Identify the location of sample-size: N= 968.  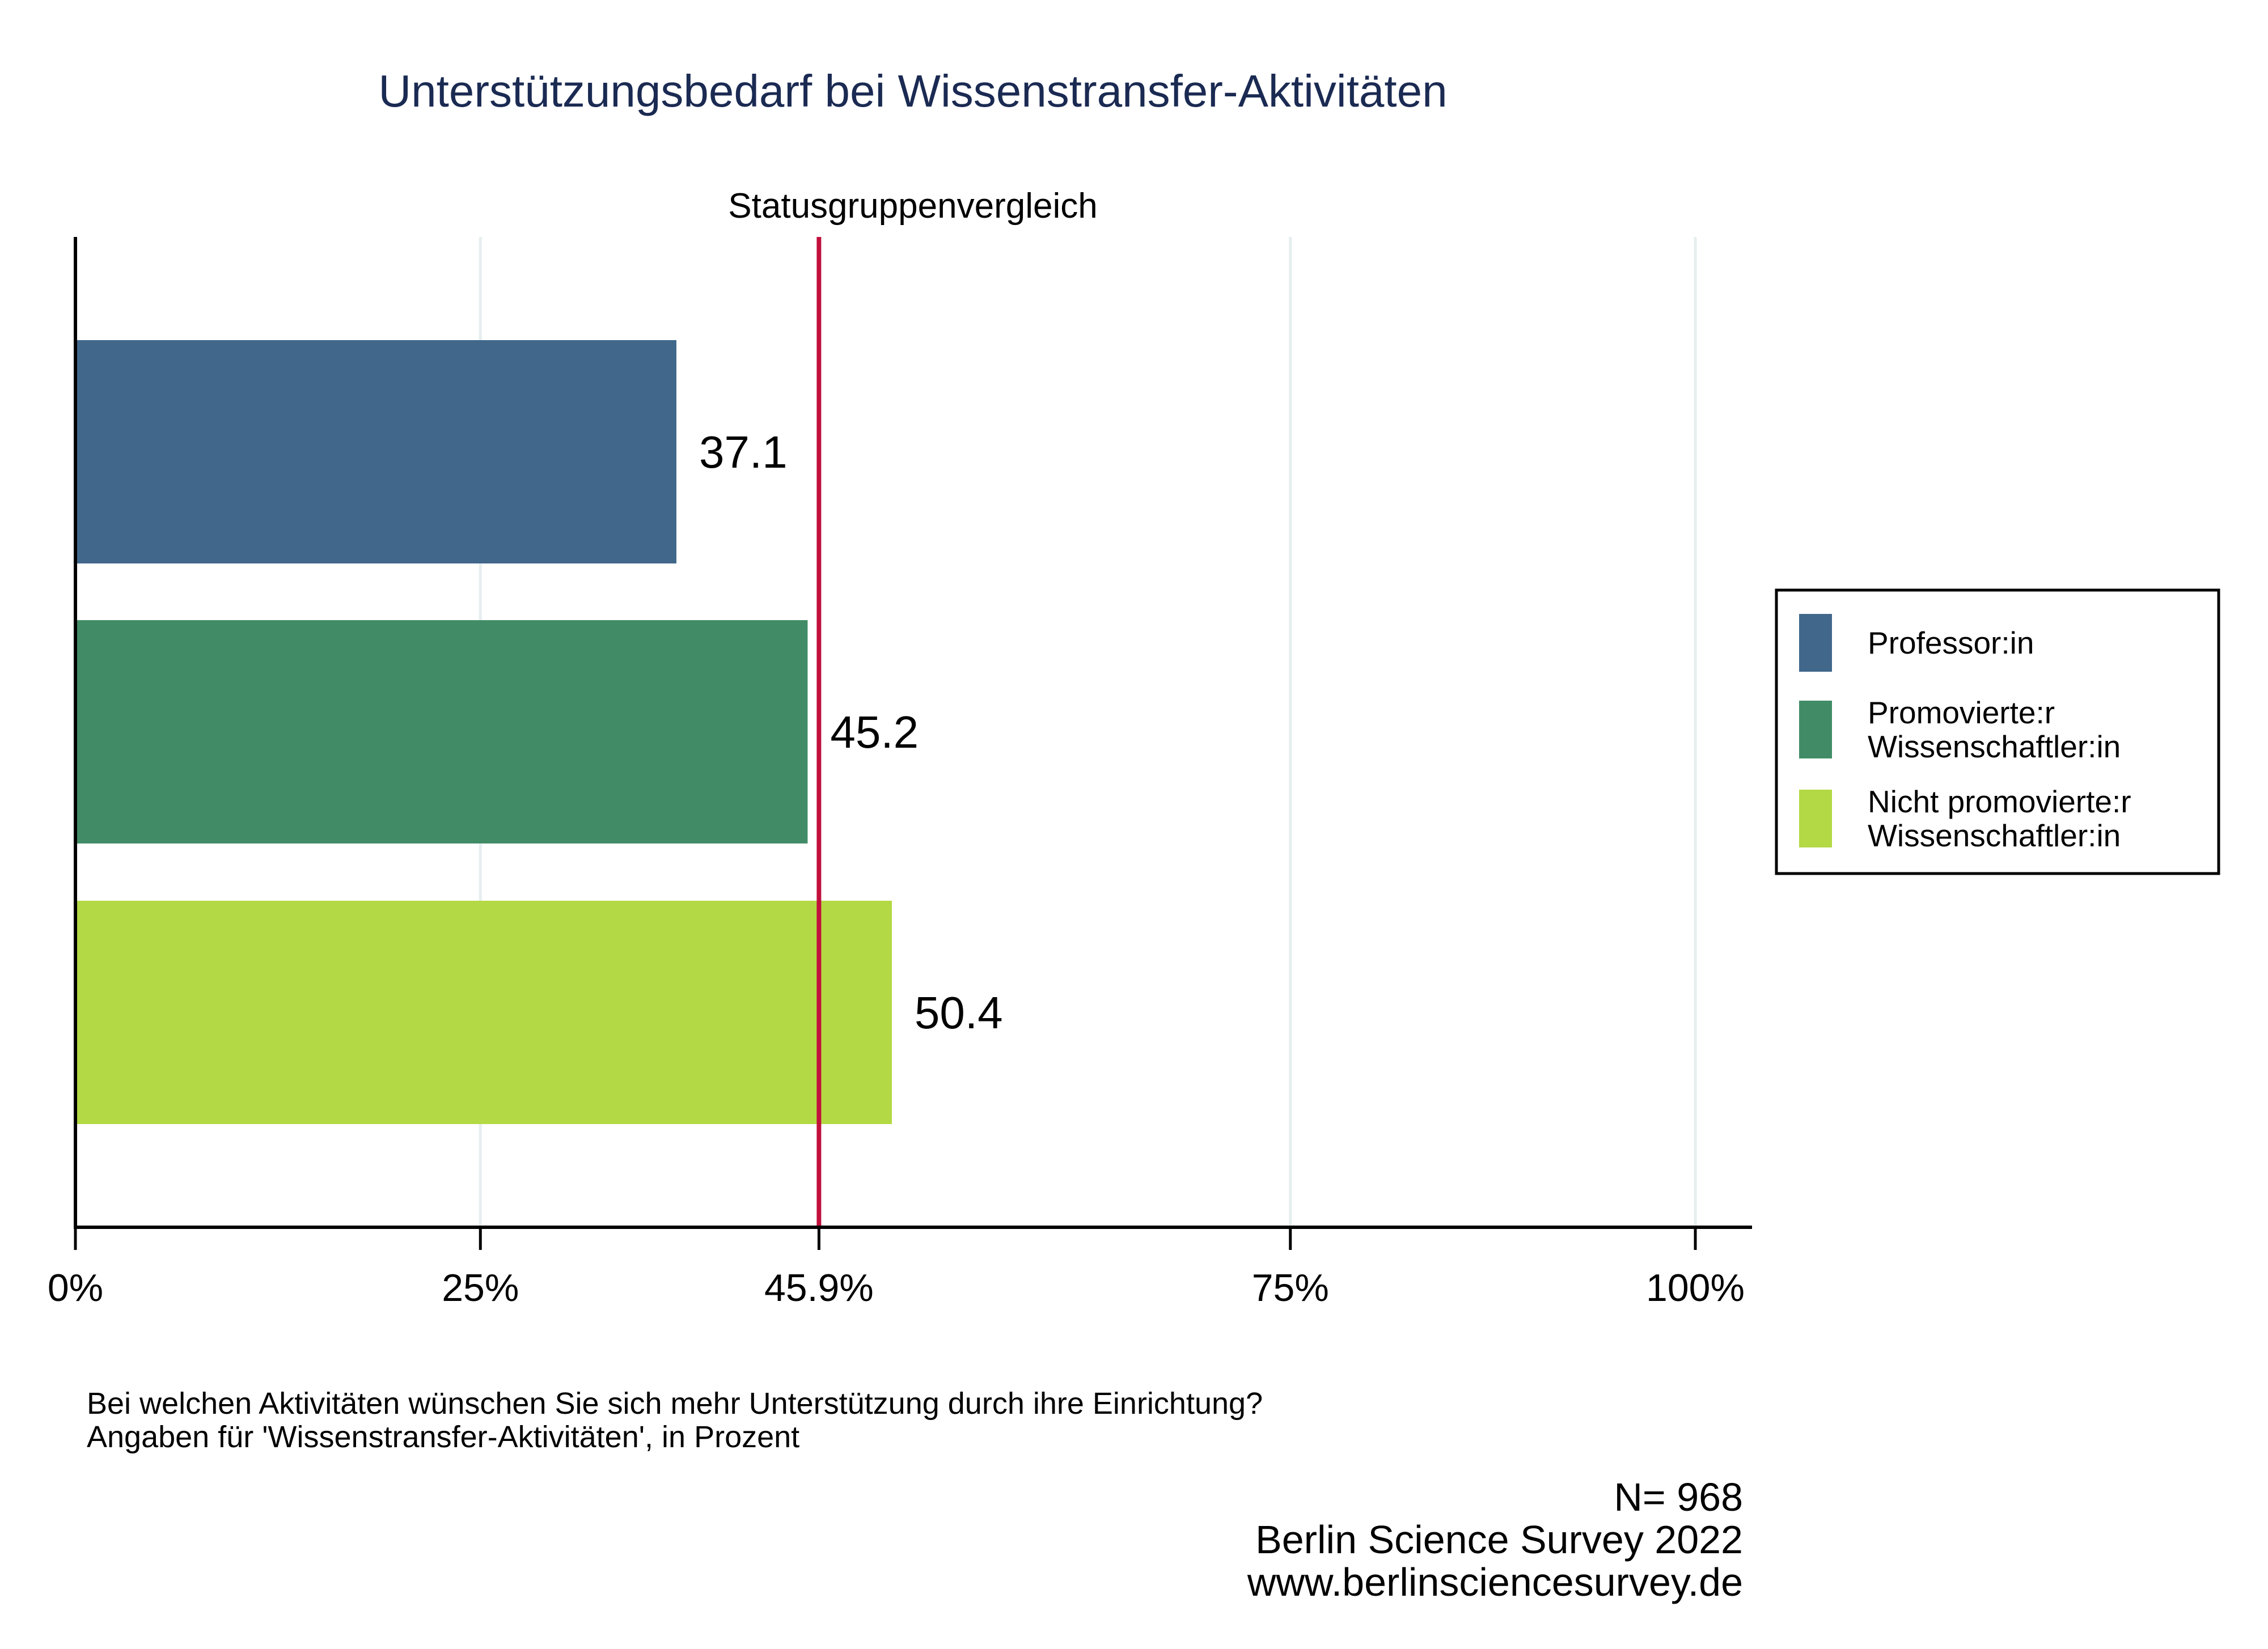
(1678, 1497).